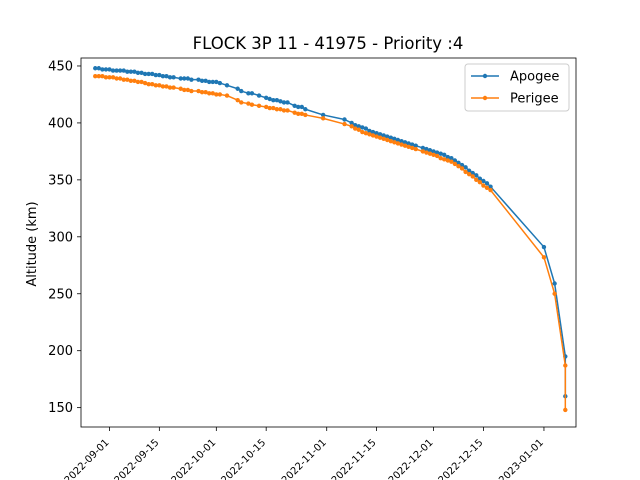  Describe the element at coordinates (328, 43) in the screenshot. I see `chart-title: FLOCK 3P 11 - 41975 - Priority :4` at that location.